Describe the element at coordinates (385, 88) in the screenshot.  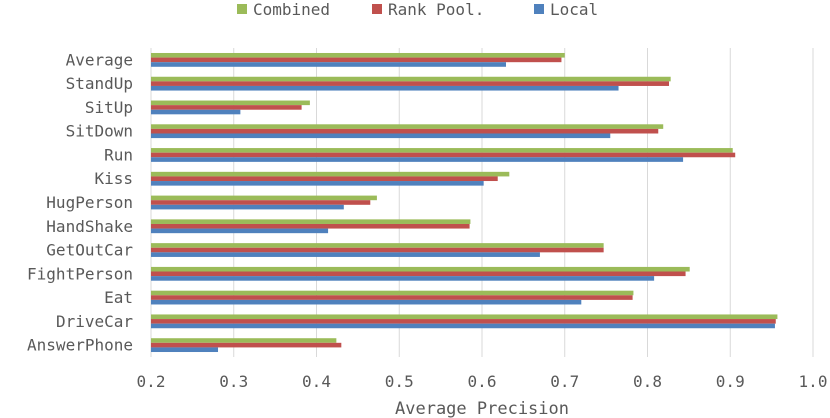
I see `bar-local-standup` at that location.